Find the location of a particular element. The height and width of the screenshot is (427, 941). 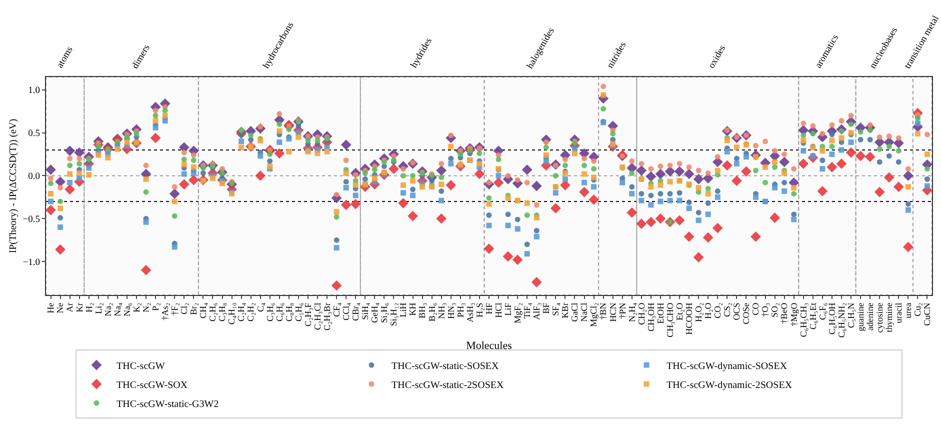

x-tick-label: COSe is located at coordinates (746, 313).